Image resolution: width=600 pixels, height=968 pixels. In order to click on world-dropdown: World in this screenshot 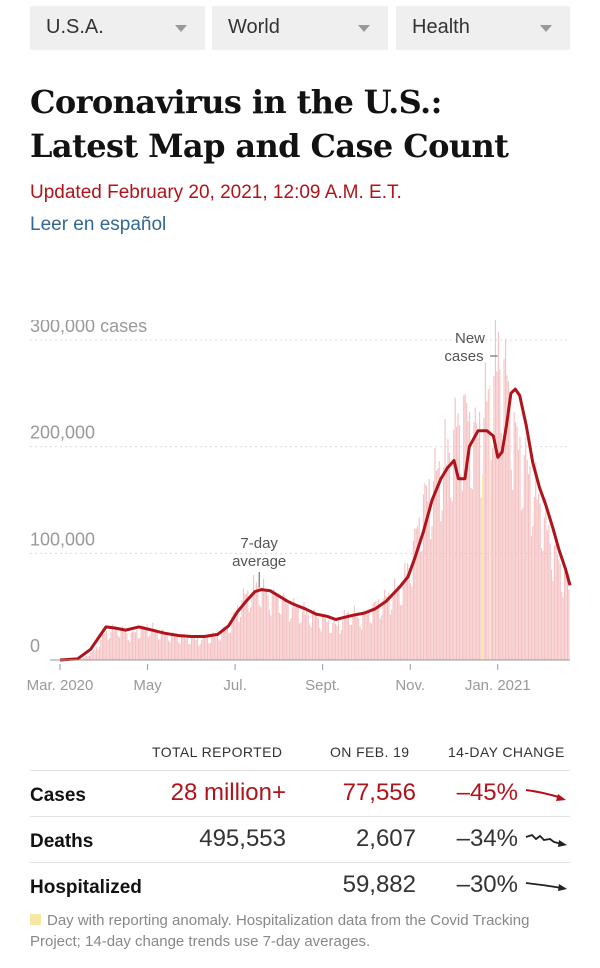, I will do `click(300, 28)`.